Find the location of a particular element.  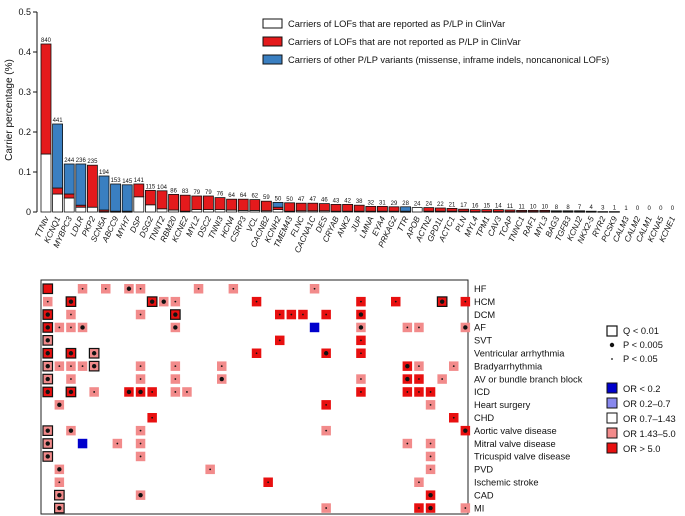

row-label-heart-surgery: Heart surgery is located at coordinates (502, 405).